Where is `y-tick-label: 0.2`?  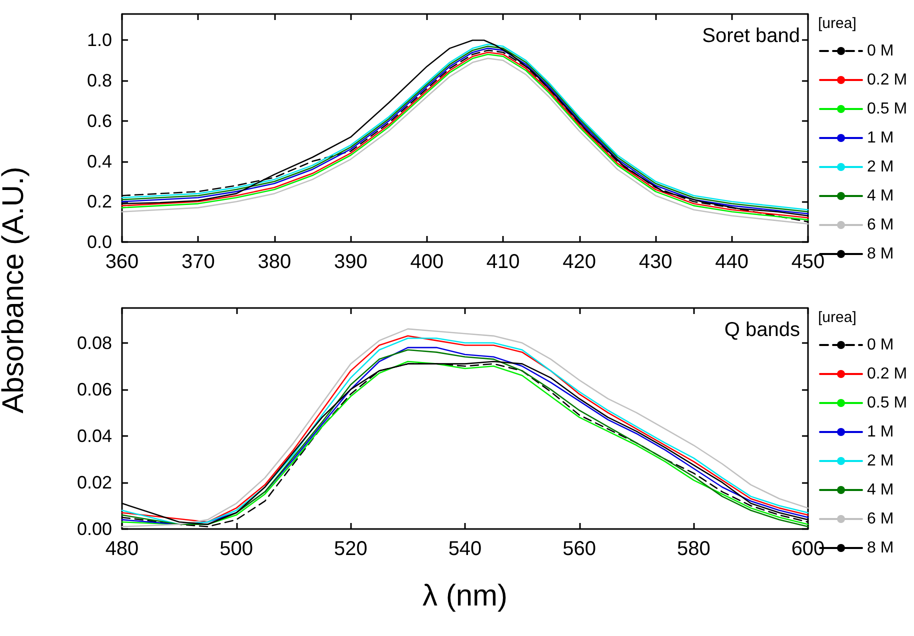
y-tick-label: 0.2 is located at coordinates (99, 202).